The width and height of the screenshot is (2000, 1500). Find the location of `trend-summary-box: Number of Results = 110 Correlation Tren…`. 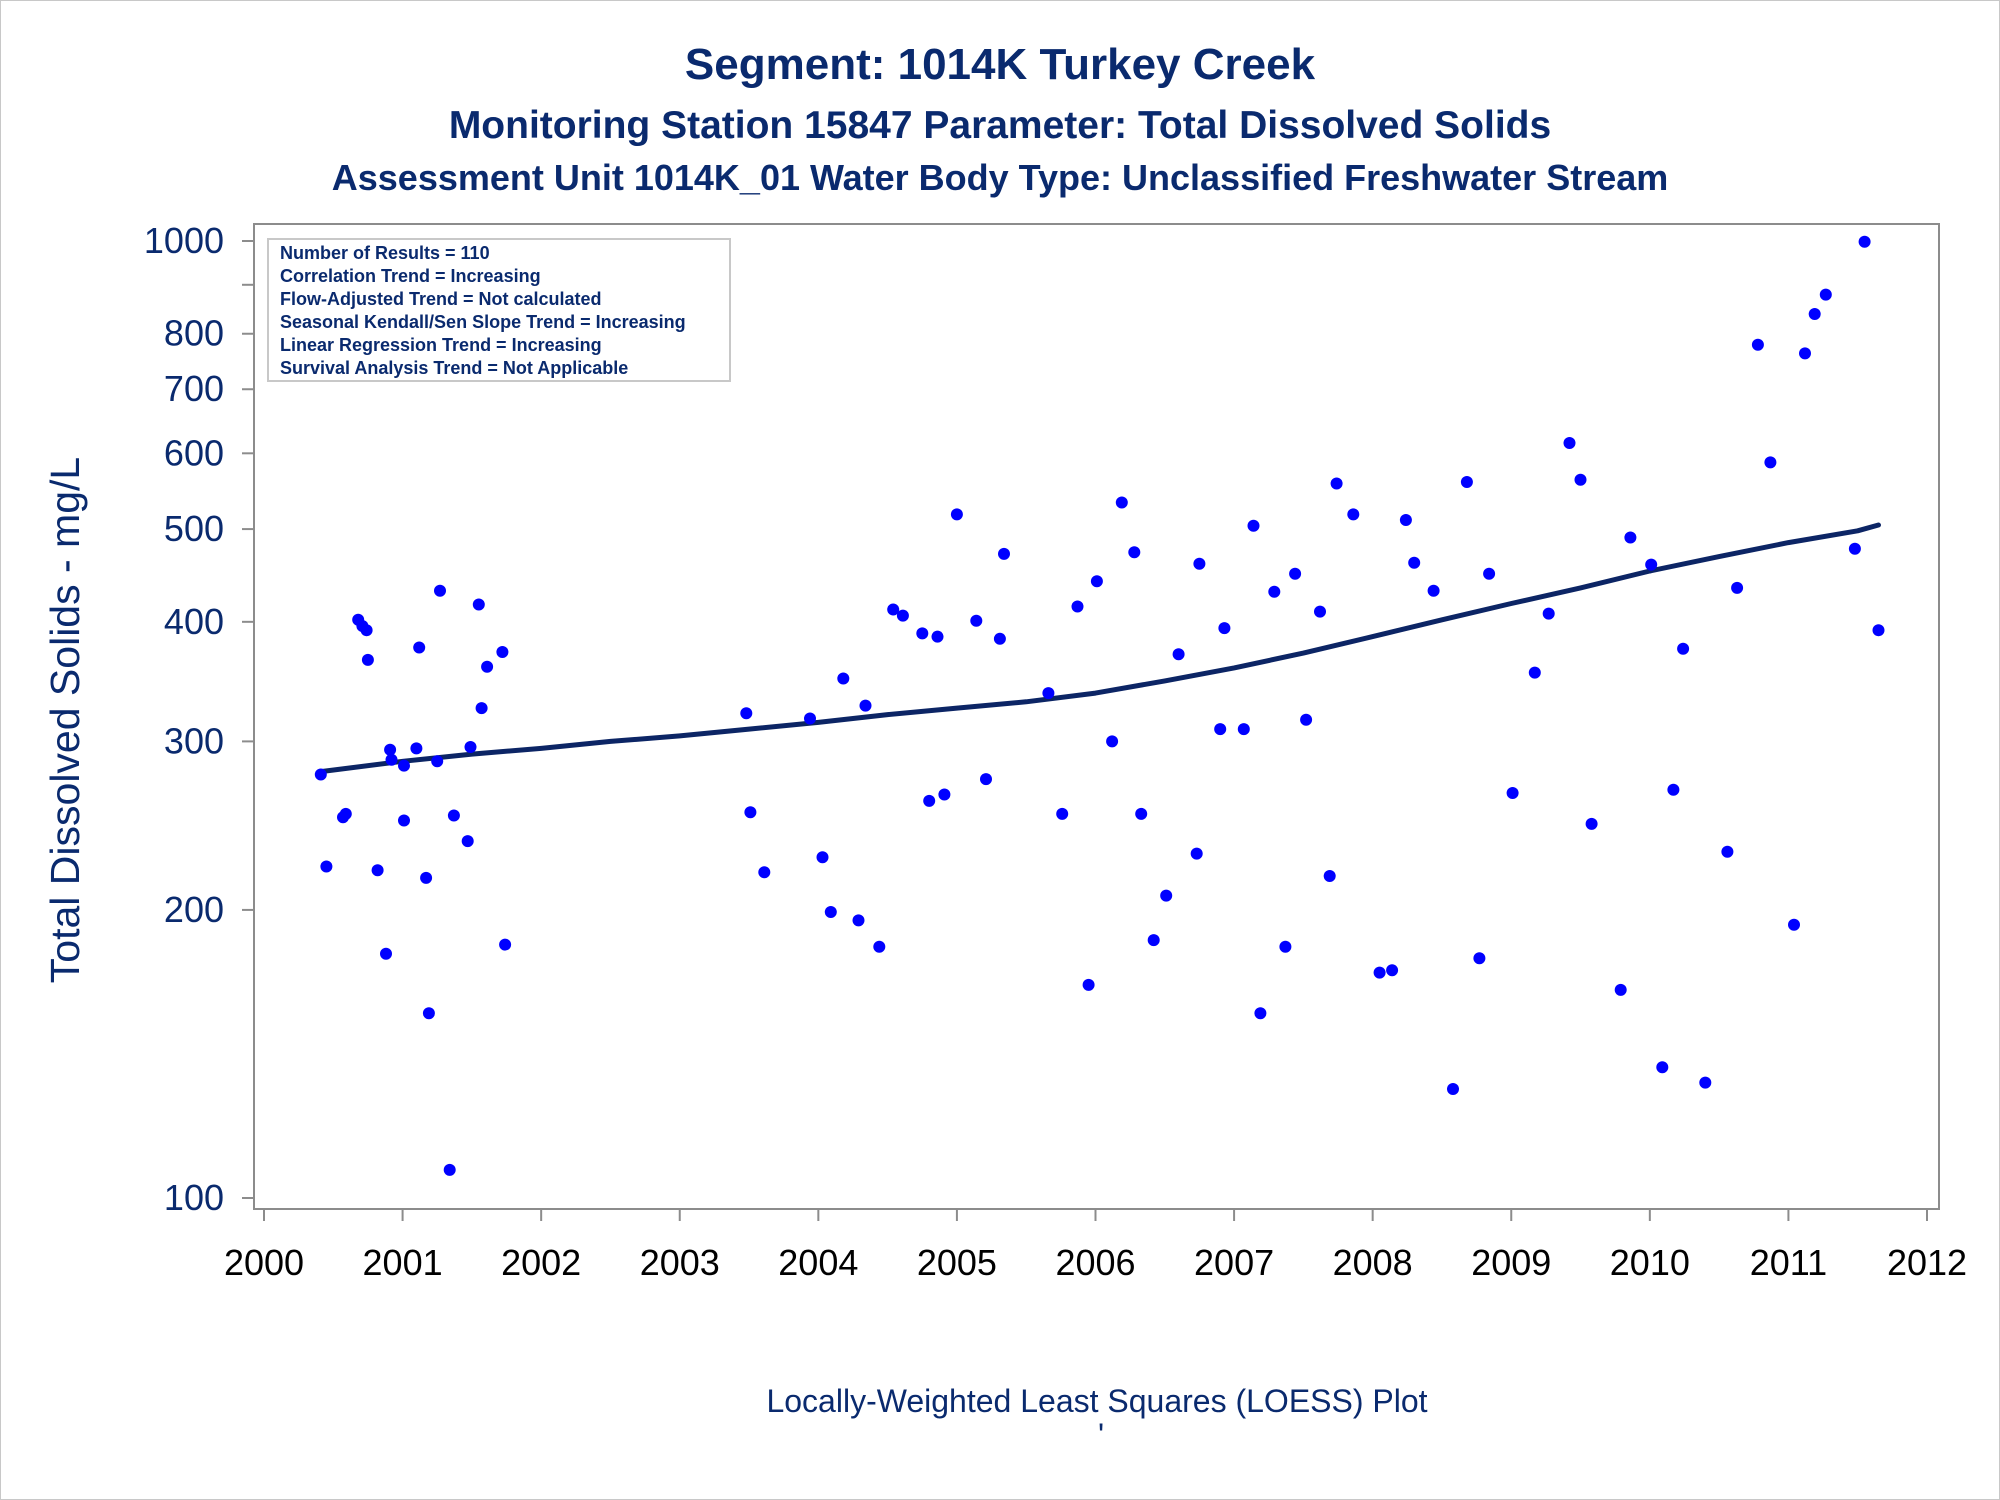

trend-summary-box: Number of Results = 110 Correlation Tren… is located at coordinates (499, 310).